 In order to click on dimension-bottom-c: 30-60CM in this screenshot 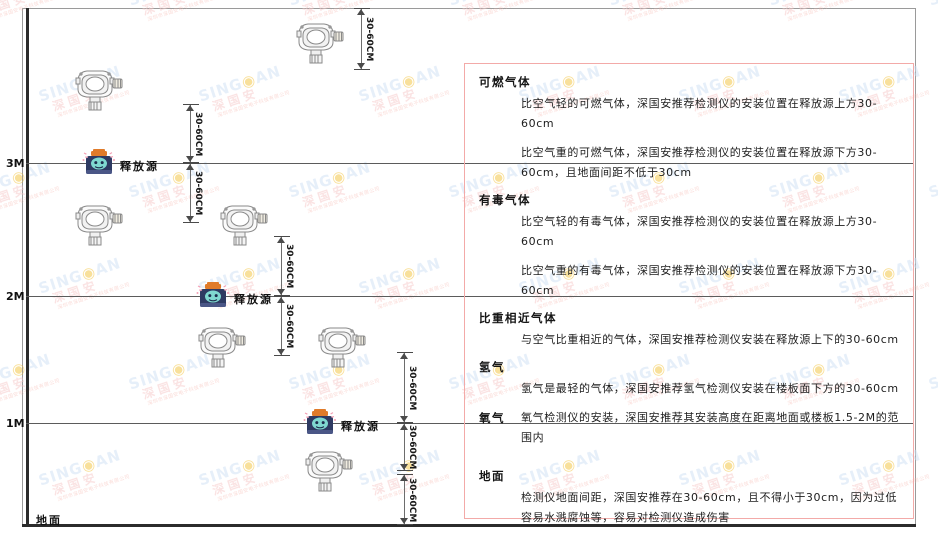, I will do `click(425, 499)`.